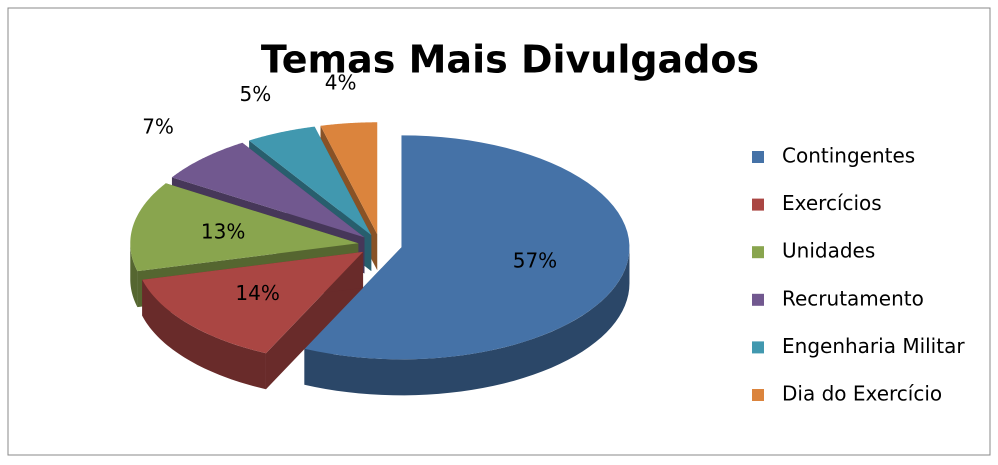  Describe the element at coordinates (223, 231) in the screenshot. I see `data-label: 13%` at that location.